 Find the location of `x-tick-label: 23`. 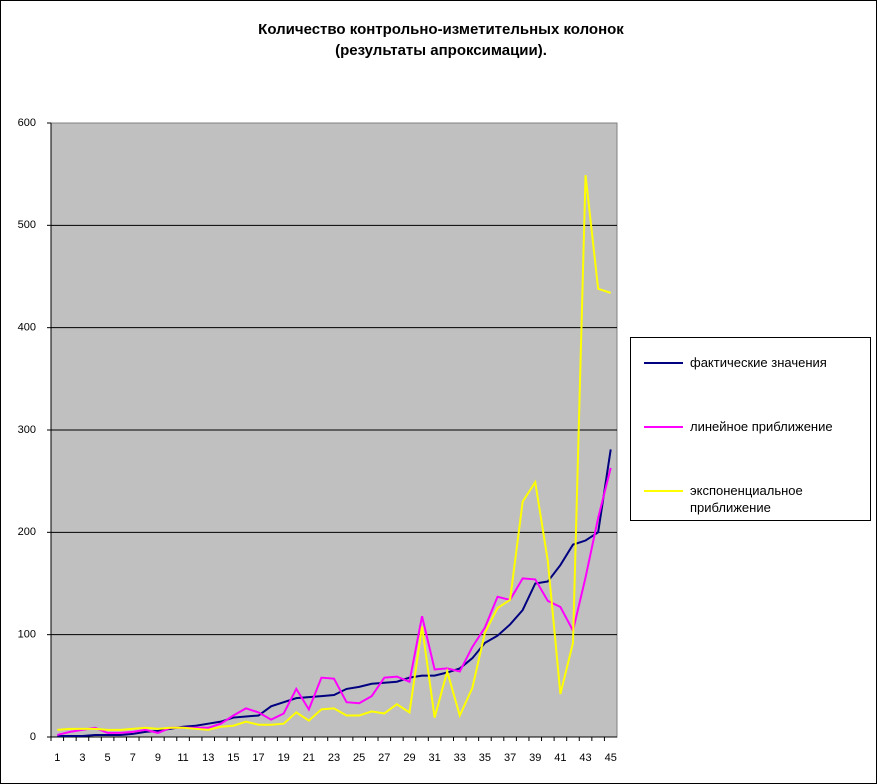

x-tick-label: 23 is located at coordinates (334, 758).